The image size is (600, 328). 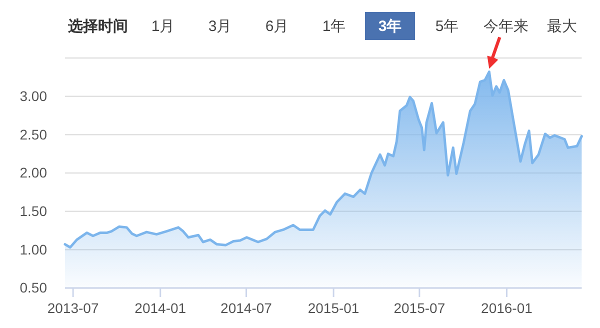 What do you see at coordinates (246, 308) in the screenshot?
I see `x-tick-label: 2014-07` at bounding box center [246, 308].